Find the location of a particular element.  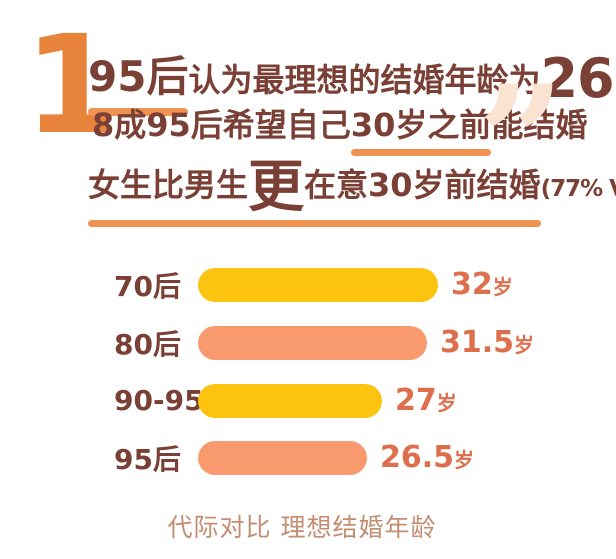

headline-line3-underlined-phrase: 女生比男生更在意30岁前结婚 is located at coordinates (314, 189).